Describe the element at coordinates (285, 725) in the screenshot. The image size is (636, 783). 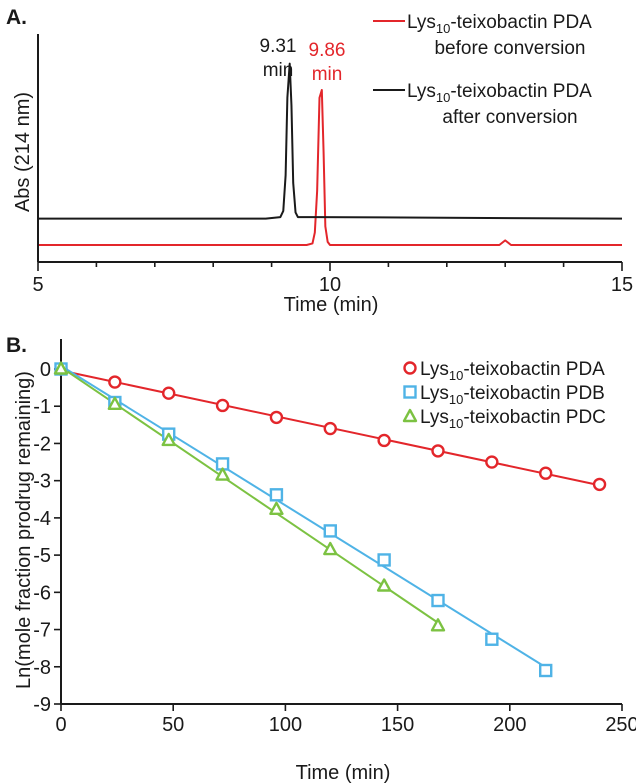
I see `panel-b-x-tick-label: 100` at that location.